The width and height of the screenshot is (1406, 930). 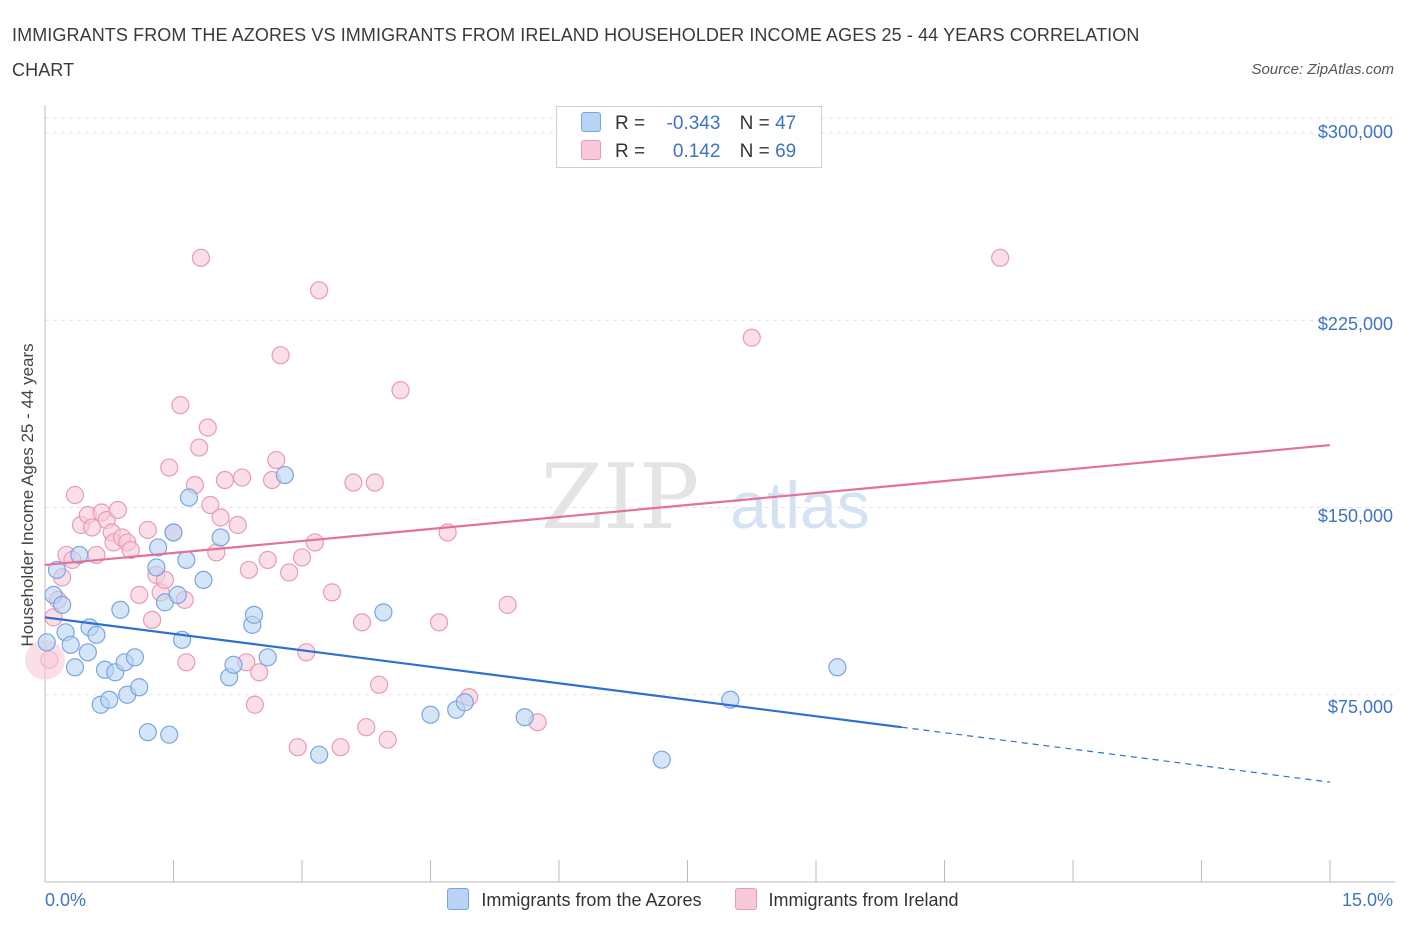 I want to click on watermark-atlas: atlas, so click(x=799, y=505).